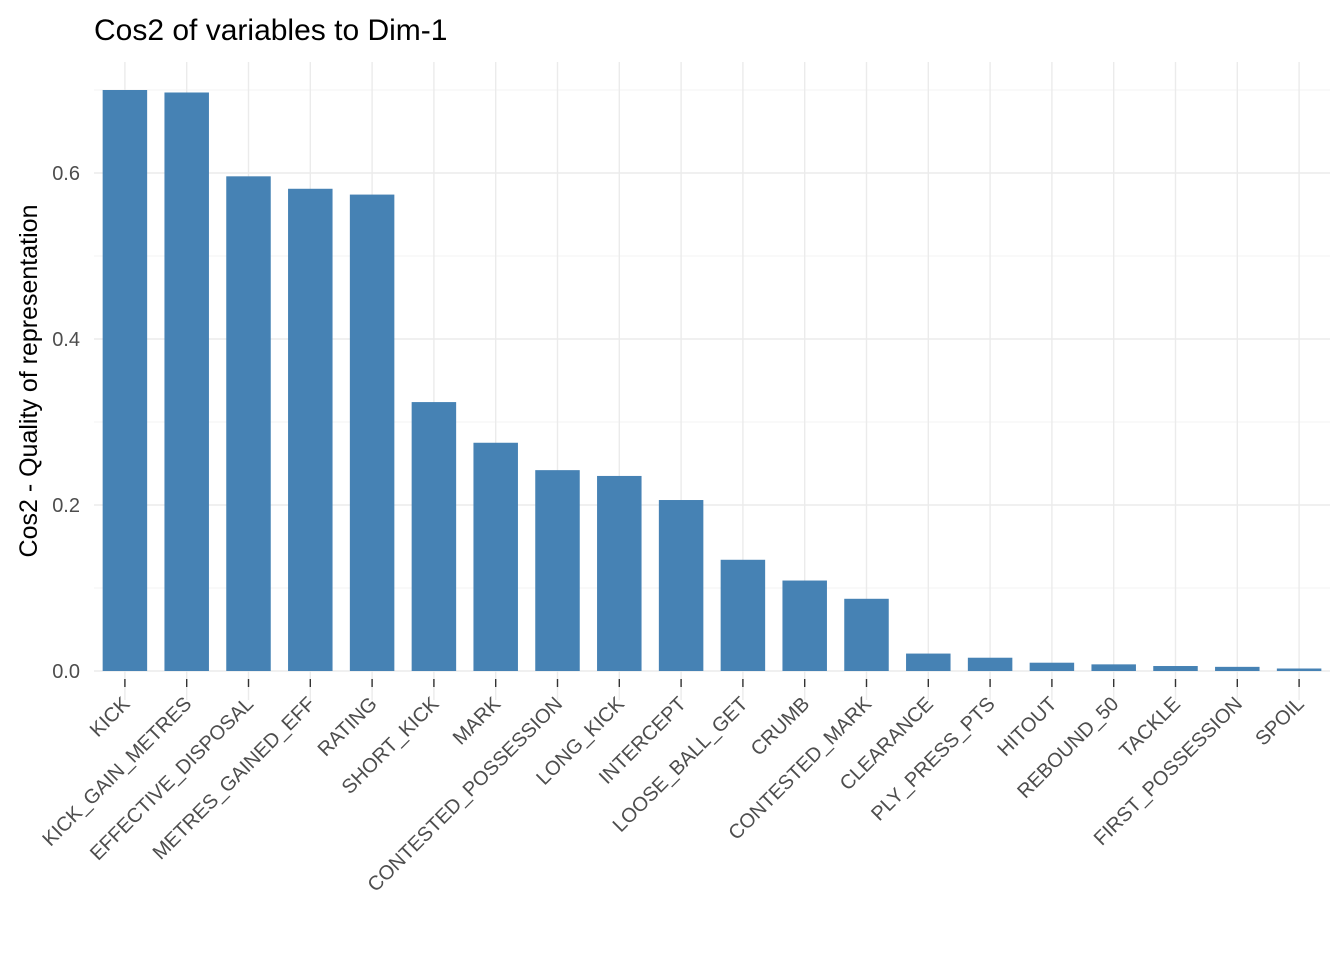 The width and height of the screenshot is (1344, 960). Describe the element at coordinates (110, 717) in the screenshot. I see `x-tick-label: KICK` at that location.